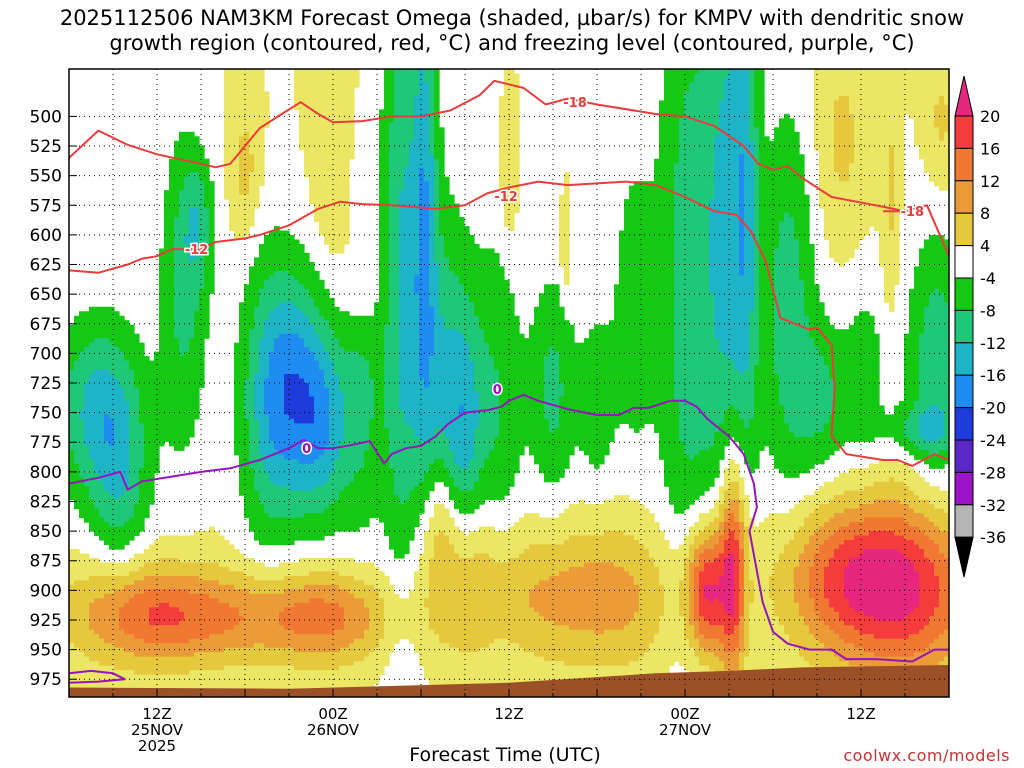 This screenshot has height=768, width=1024. Describe the element at coordinates (926, 755) in the screenshot. I see `credit-link: coolwx.com/models` at that location.